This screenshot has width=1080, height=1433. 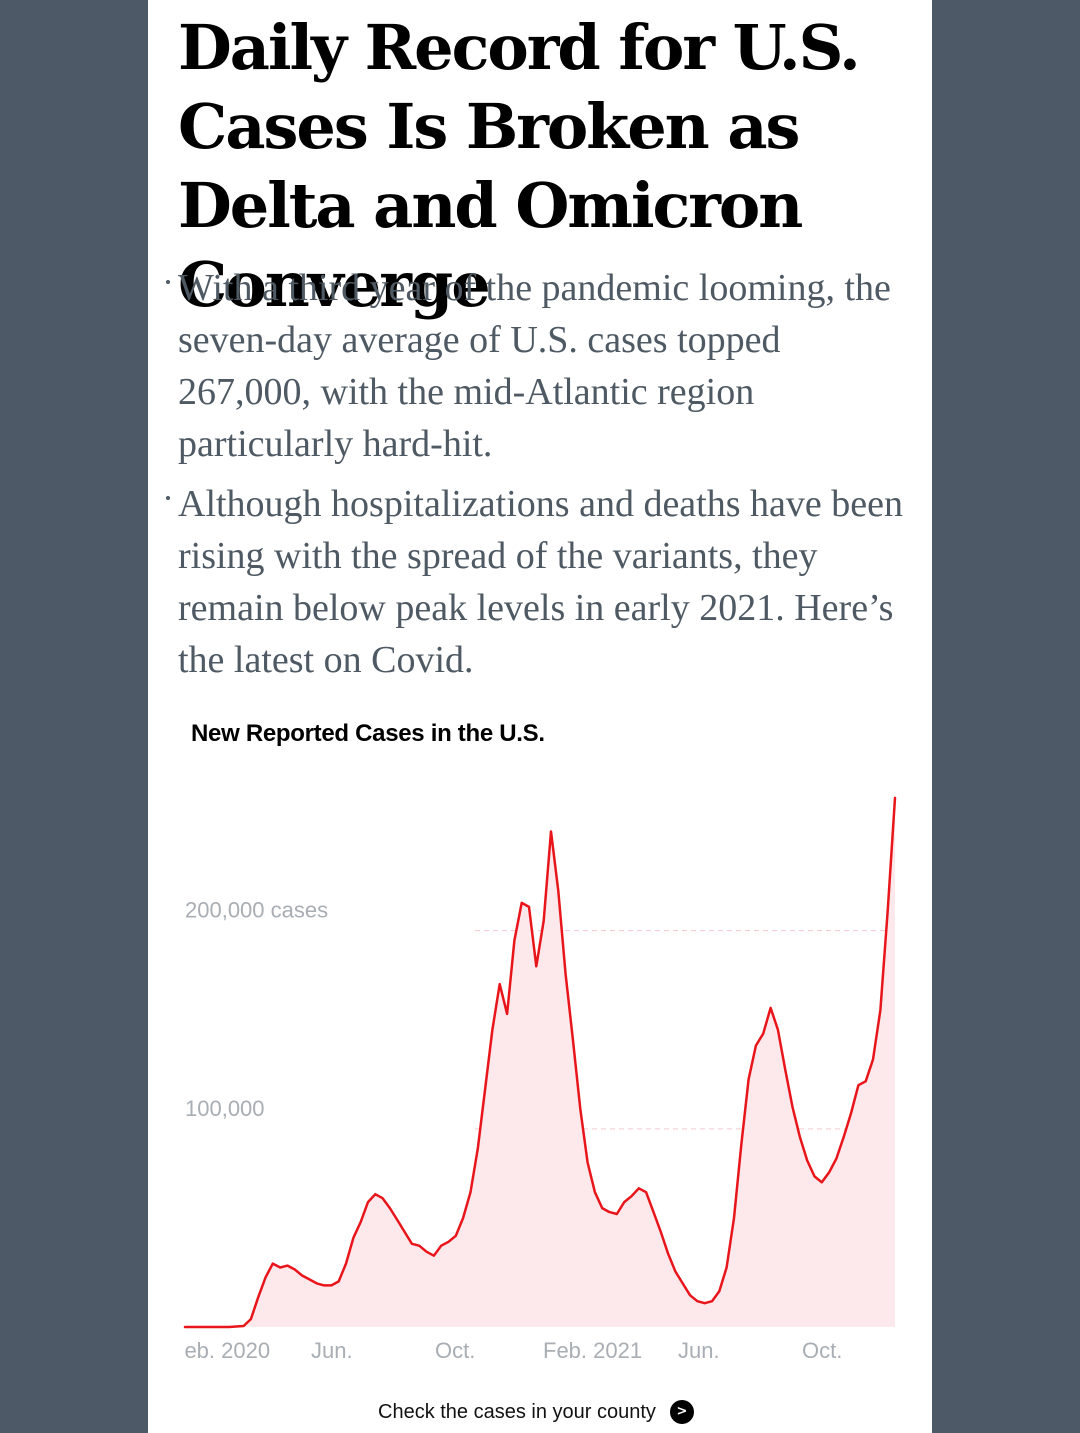 I want to click on x-axis-clip-mask, so click(x=166, y=1352).